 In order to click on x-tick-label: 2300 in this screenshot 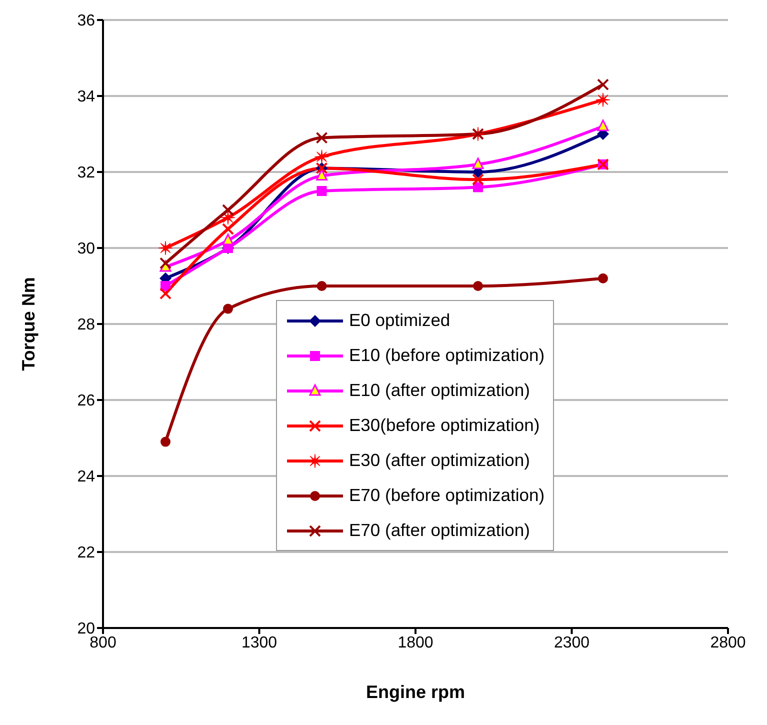, I will do `click(572, 643)`.